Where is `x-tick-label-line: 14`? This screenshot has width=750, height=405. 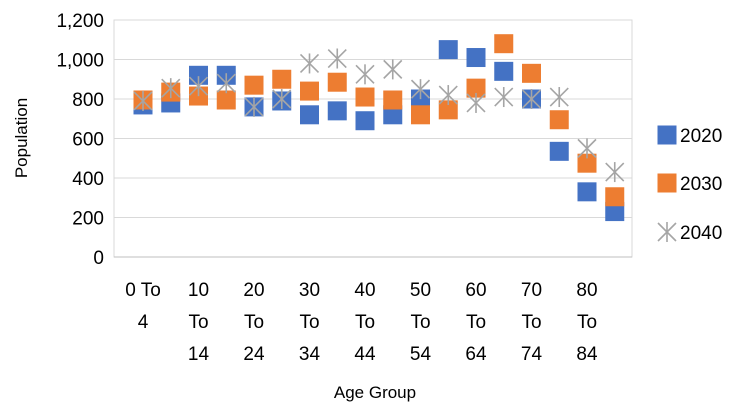
x-tick-label-line: 14 is located at coordinates (199, 354).